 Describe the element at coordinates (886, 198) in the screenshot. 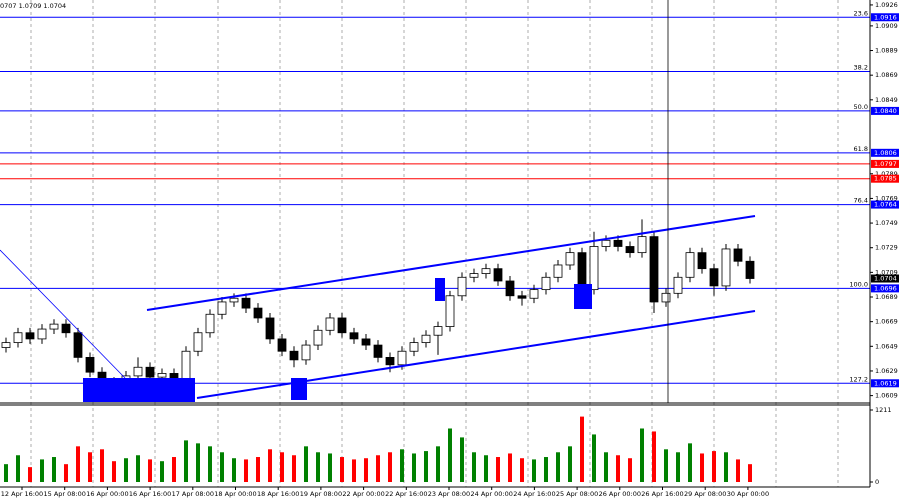

I see `y-tick-label: 1.0769` at that location.